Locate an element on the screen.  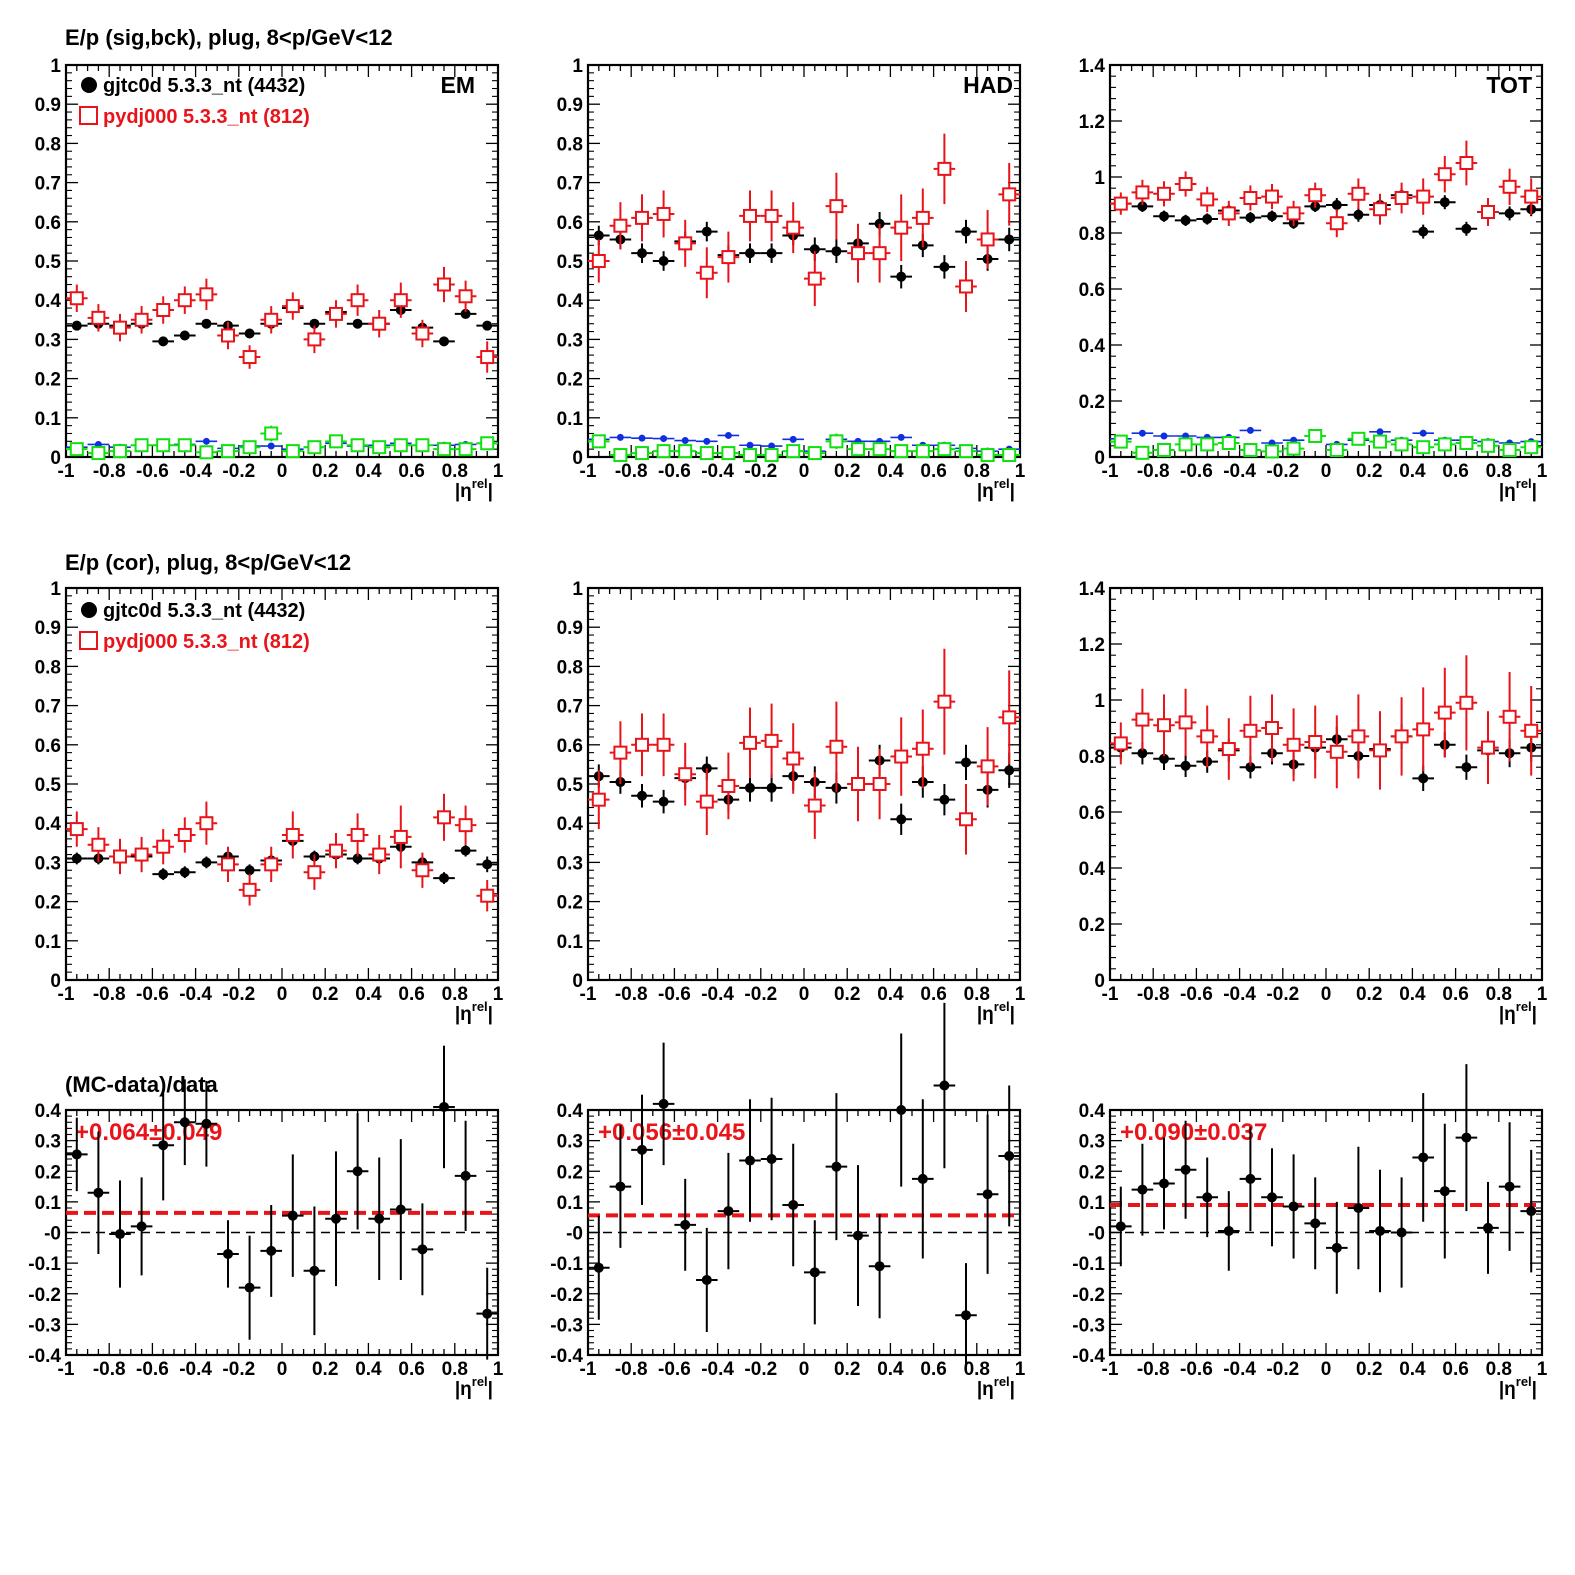
x-tick-label: 0 is located at coordinates (282, 994).